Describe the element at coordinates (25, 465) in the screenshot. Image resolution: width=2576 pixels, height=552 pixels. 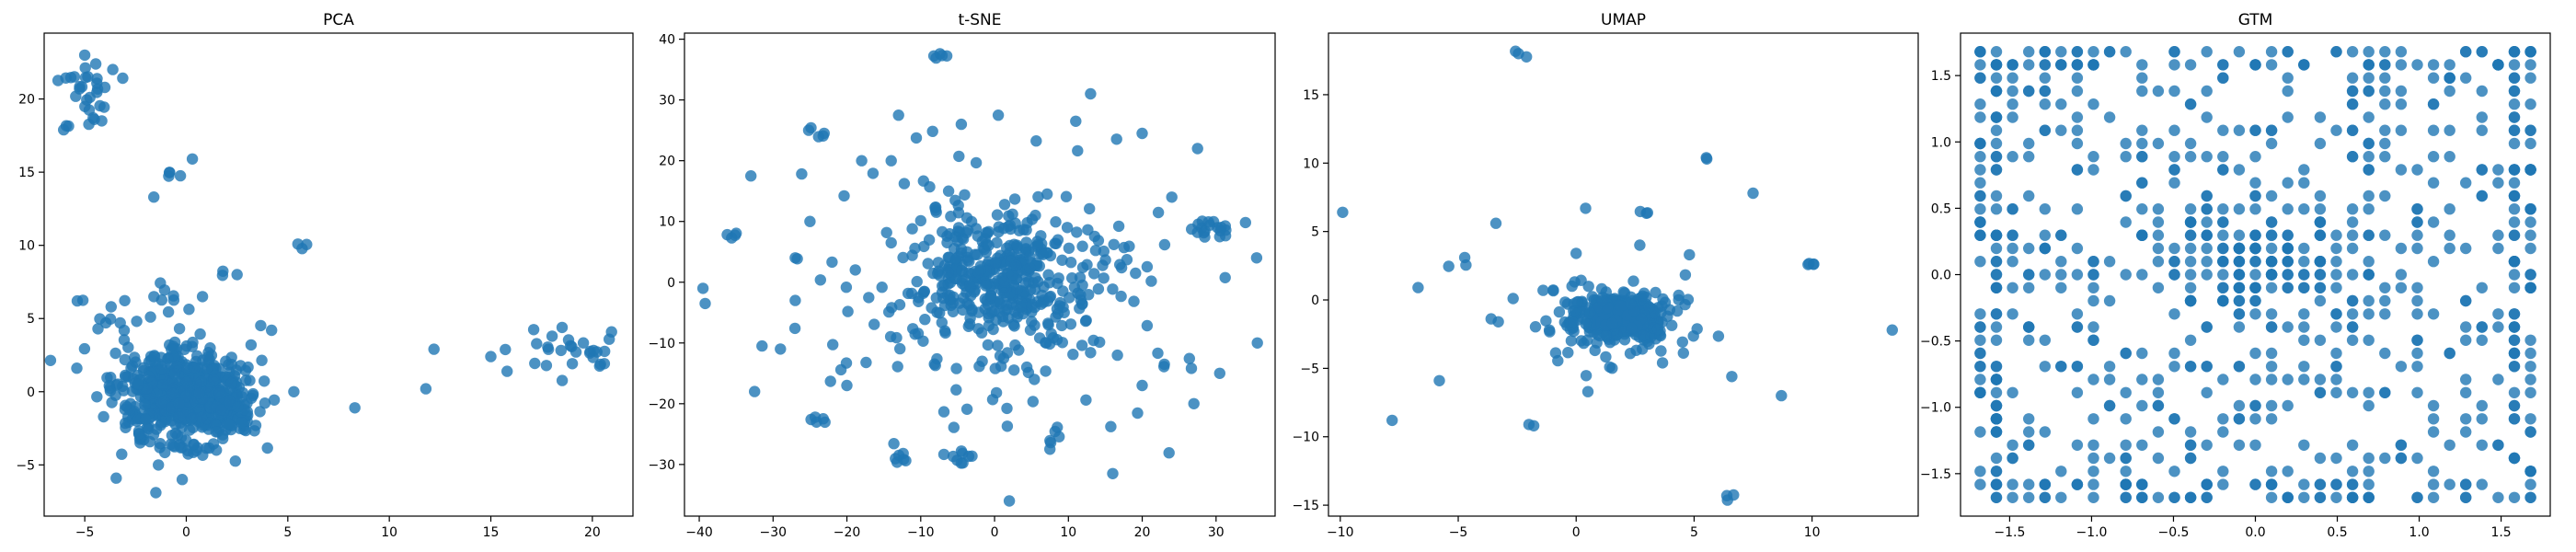
I see `y-tick-label: −5` at that location.